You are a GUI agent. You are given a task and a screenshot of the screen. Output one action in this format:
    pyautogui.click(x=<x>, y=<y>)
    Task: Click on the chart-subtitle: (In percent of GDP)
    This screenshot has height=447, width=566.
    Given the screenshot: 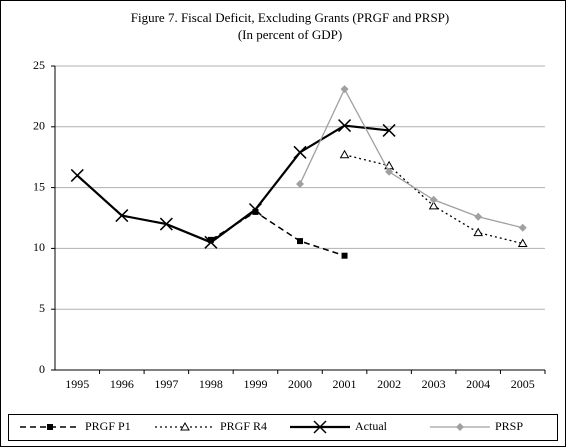 What is the action you would take?
    pyautogui.click(x=290, y=34)
    